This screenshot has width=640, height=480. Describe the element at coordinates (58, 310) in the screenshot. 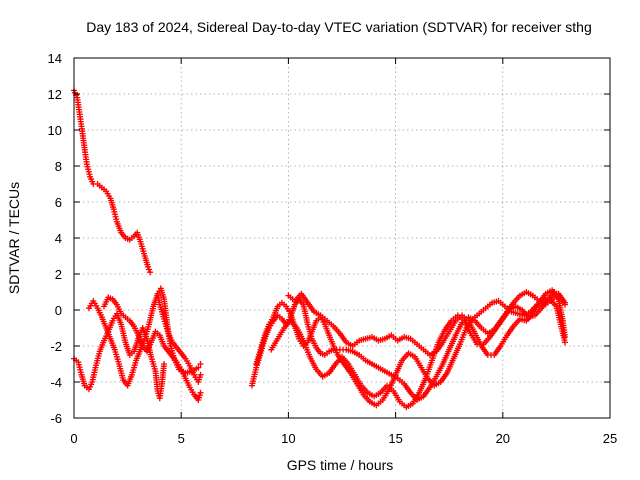

I see `y-tick-label: 0` at that location.